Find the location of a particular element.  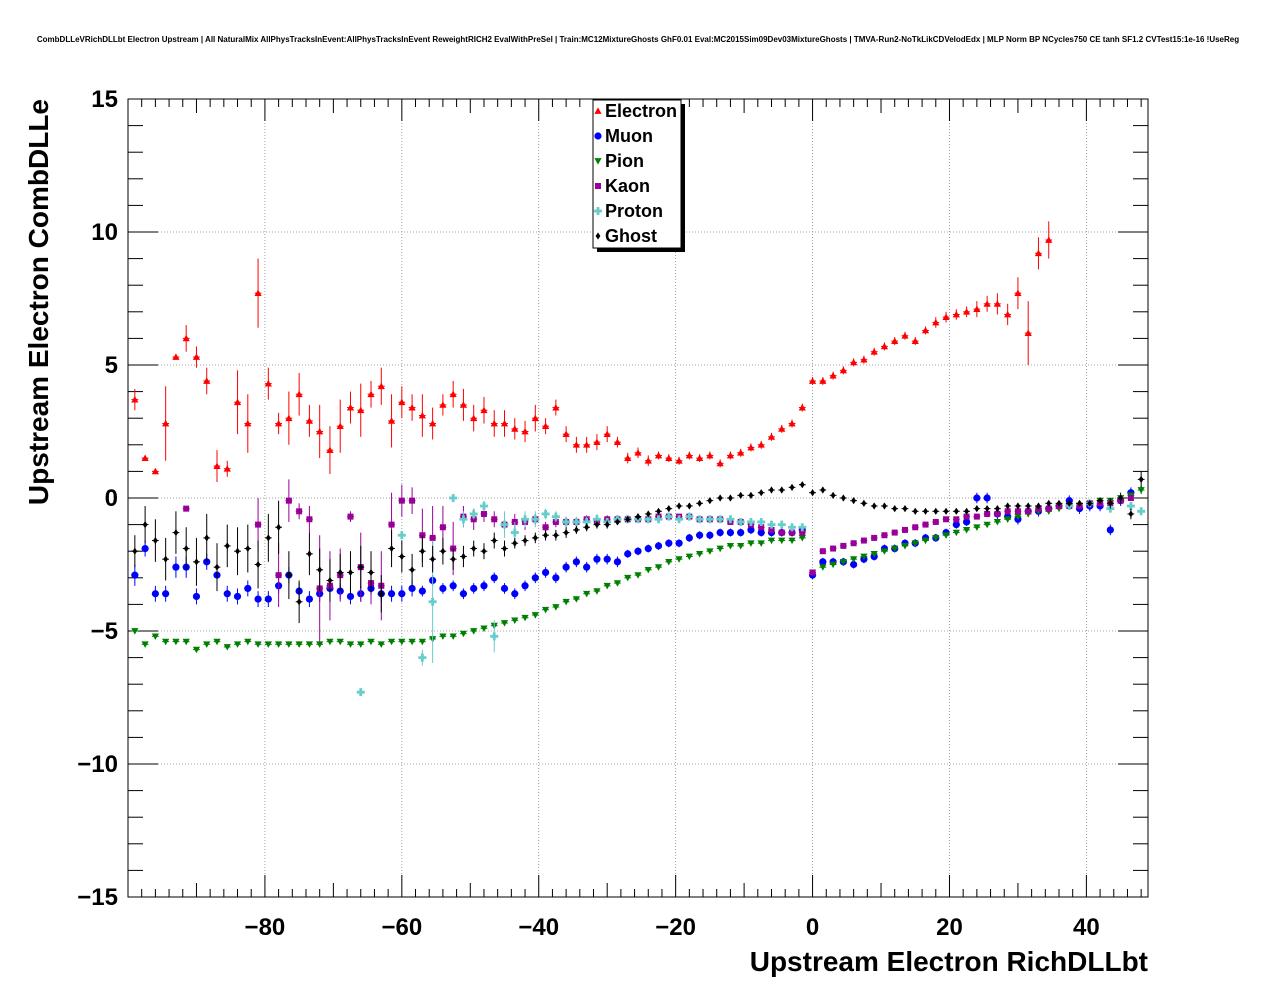

legend-box is located at coordinates (637, 174).